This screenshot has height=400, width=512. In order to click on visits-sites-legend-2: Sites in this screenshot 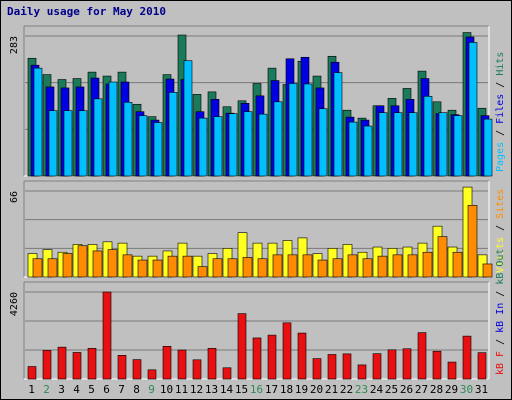, I will do `click(500, 204)`.